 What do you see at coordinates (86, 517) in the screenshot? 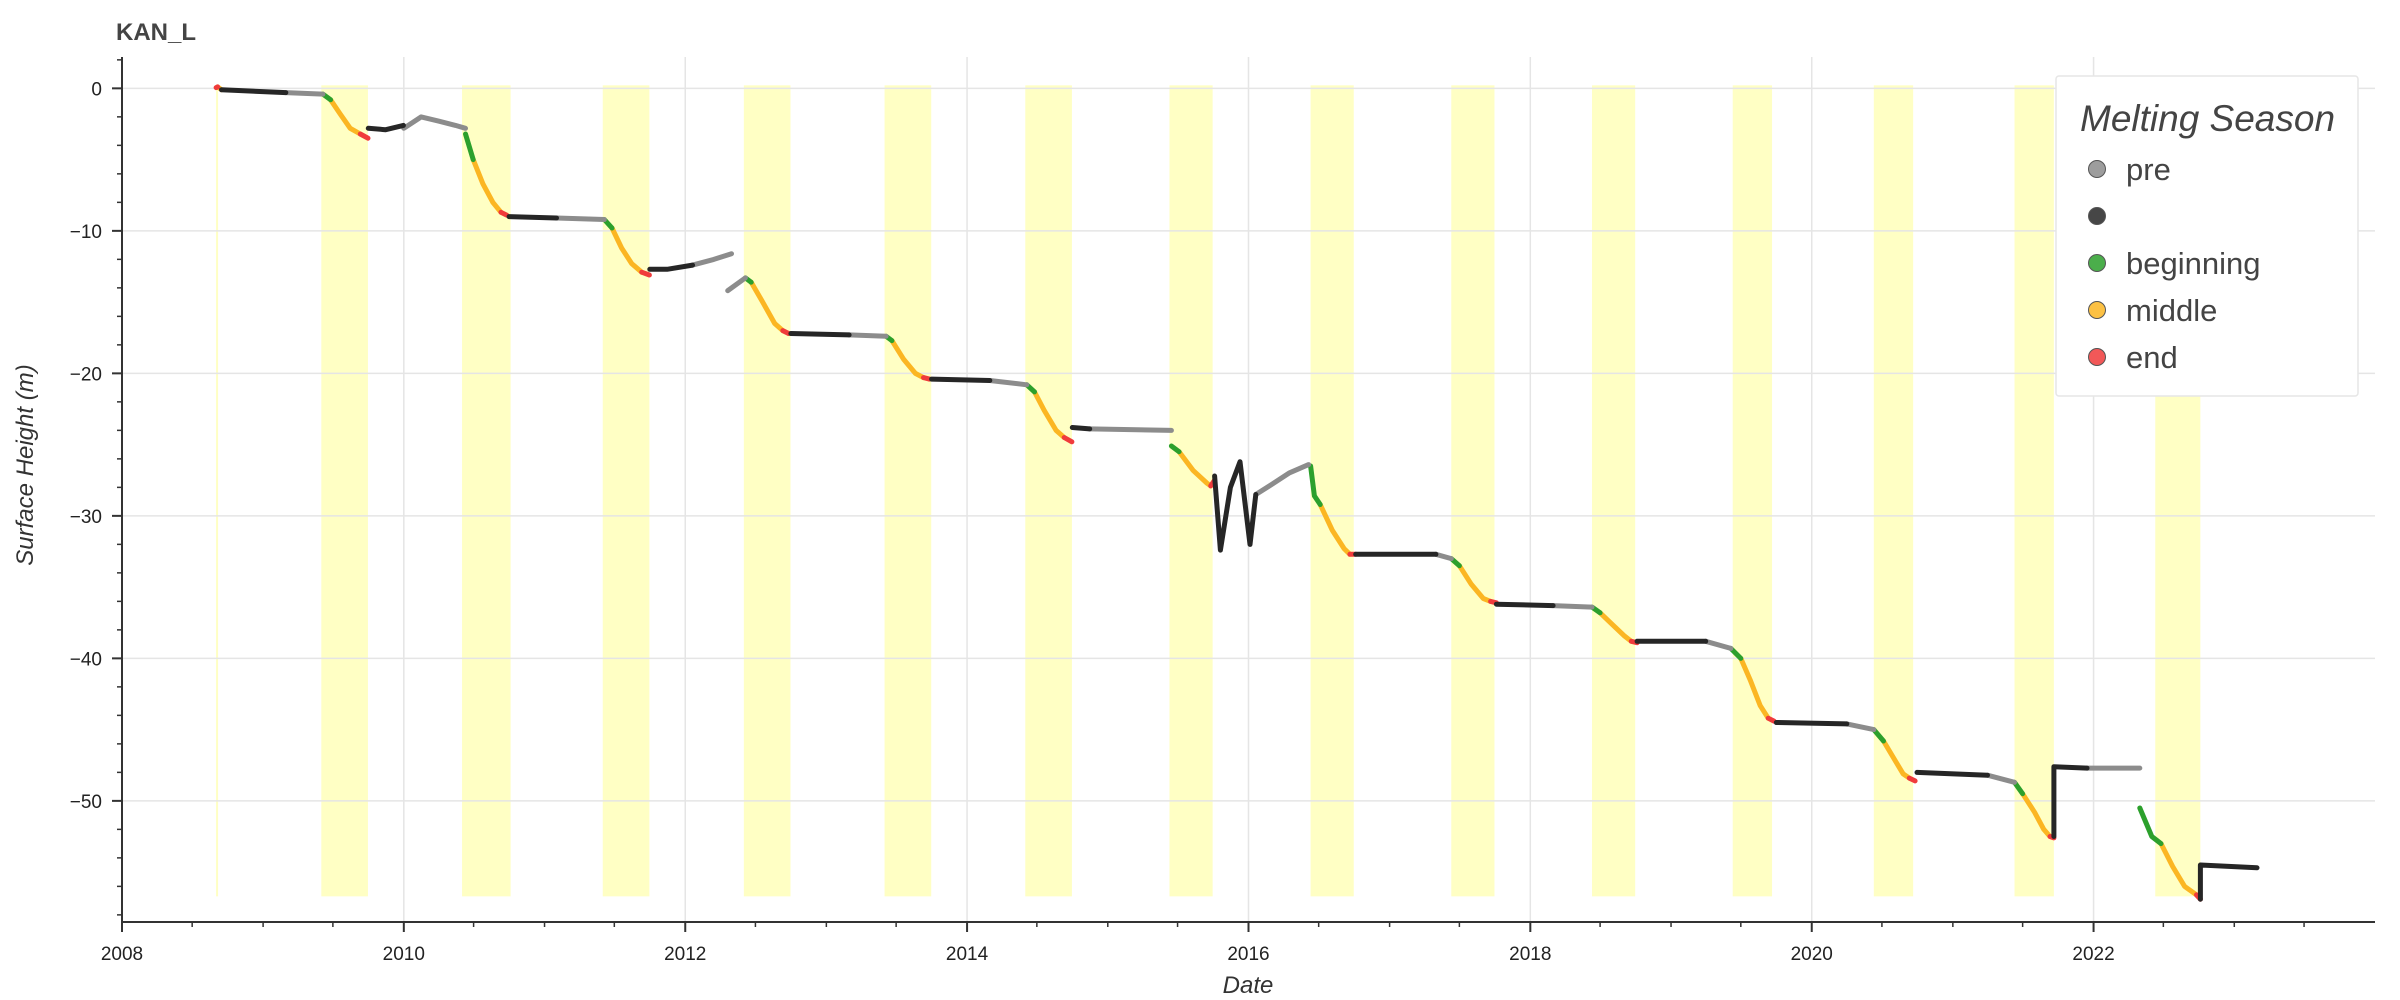
I see `y-tick-label: −30` at bounding box center [86, 517].